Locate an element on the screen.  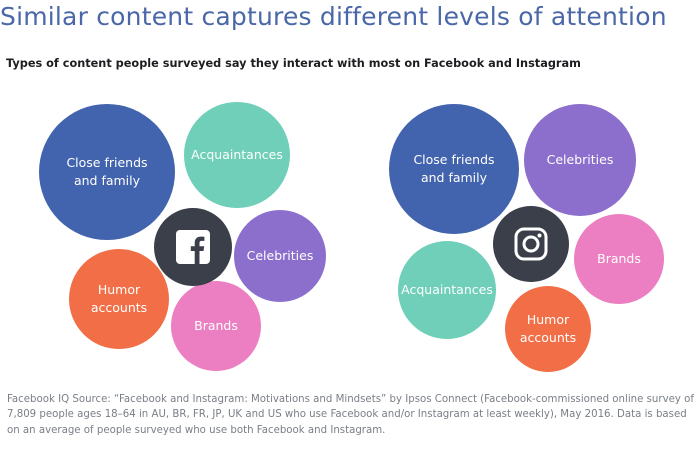
facebook-hub is located at coordinates (193, 247).